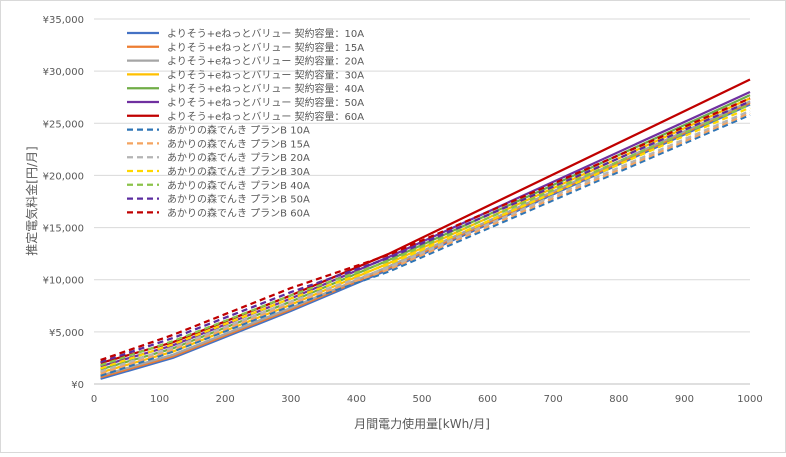 This screenshot has width=786, height=457. I want to click on x-tick-label: 0, so click(94, 399).